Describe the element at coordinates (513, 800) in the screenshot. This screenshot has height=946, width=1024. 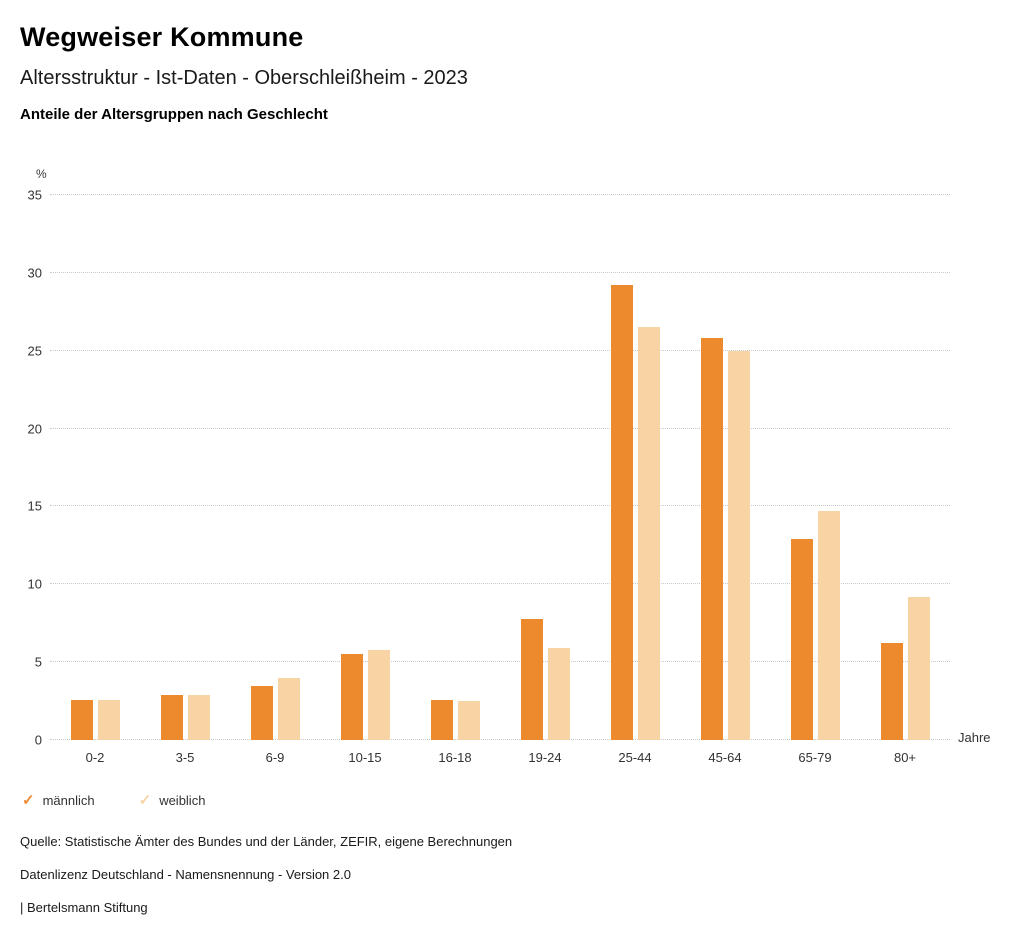
I see `legend: ✓ männlich ✓ weiblich` at that location.